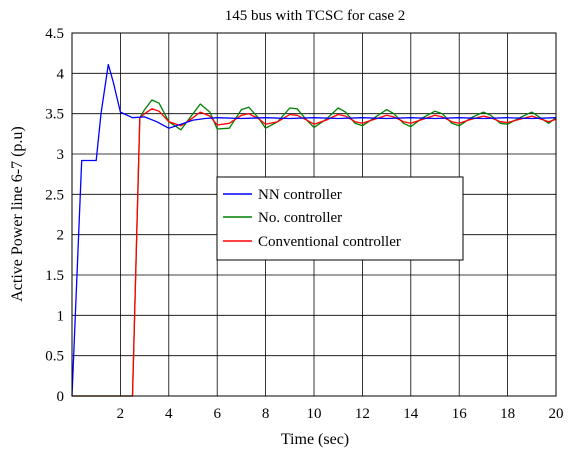  I want to click on x-tick-label: 14, so click(411, 414).